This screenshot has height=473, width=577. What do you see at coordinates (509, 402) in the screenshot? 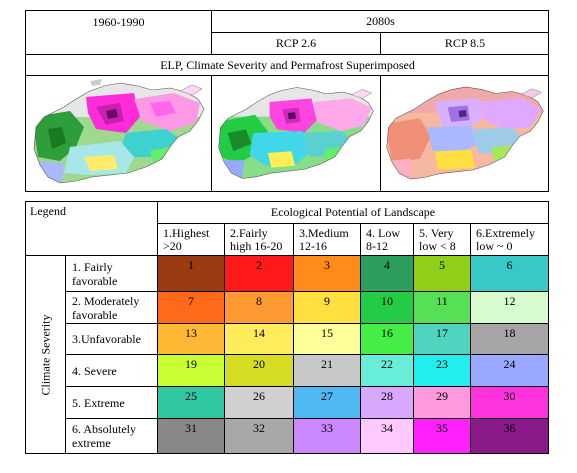
I see `legend-swatch-cell: 30` at bounding box center [509, 402].